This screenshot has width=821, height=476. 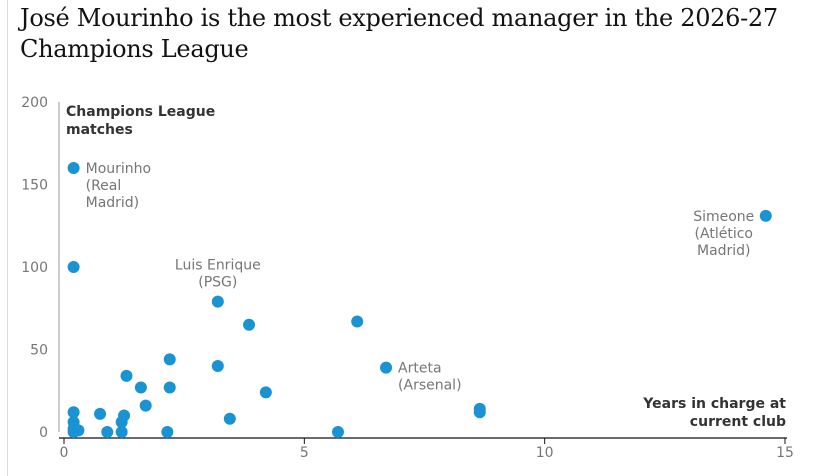 I want to click on left-rule, so click(x=7, y=238).